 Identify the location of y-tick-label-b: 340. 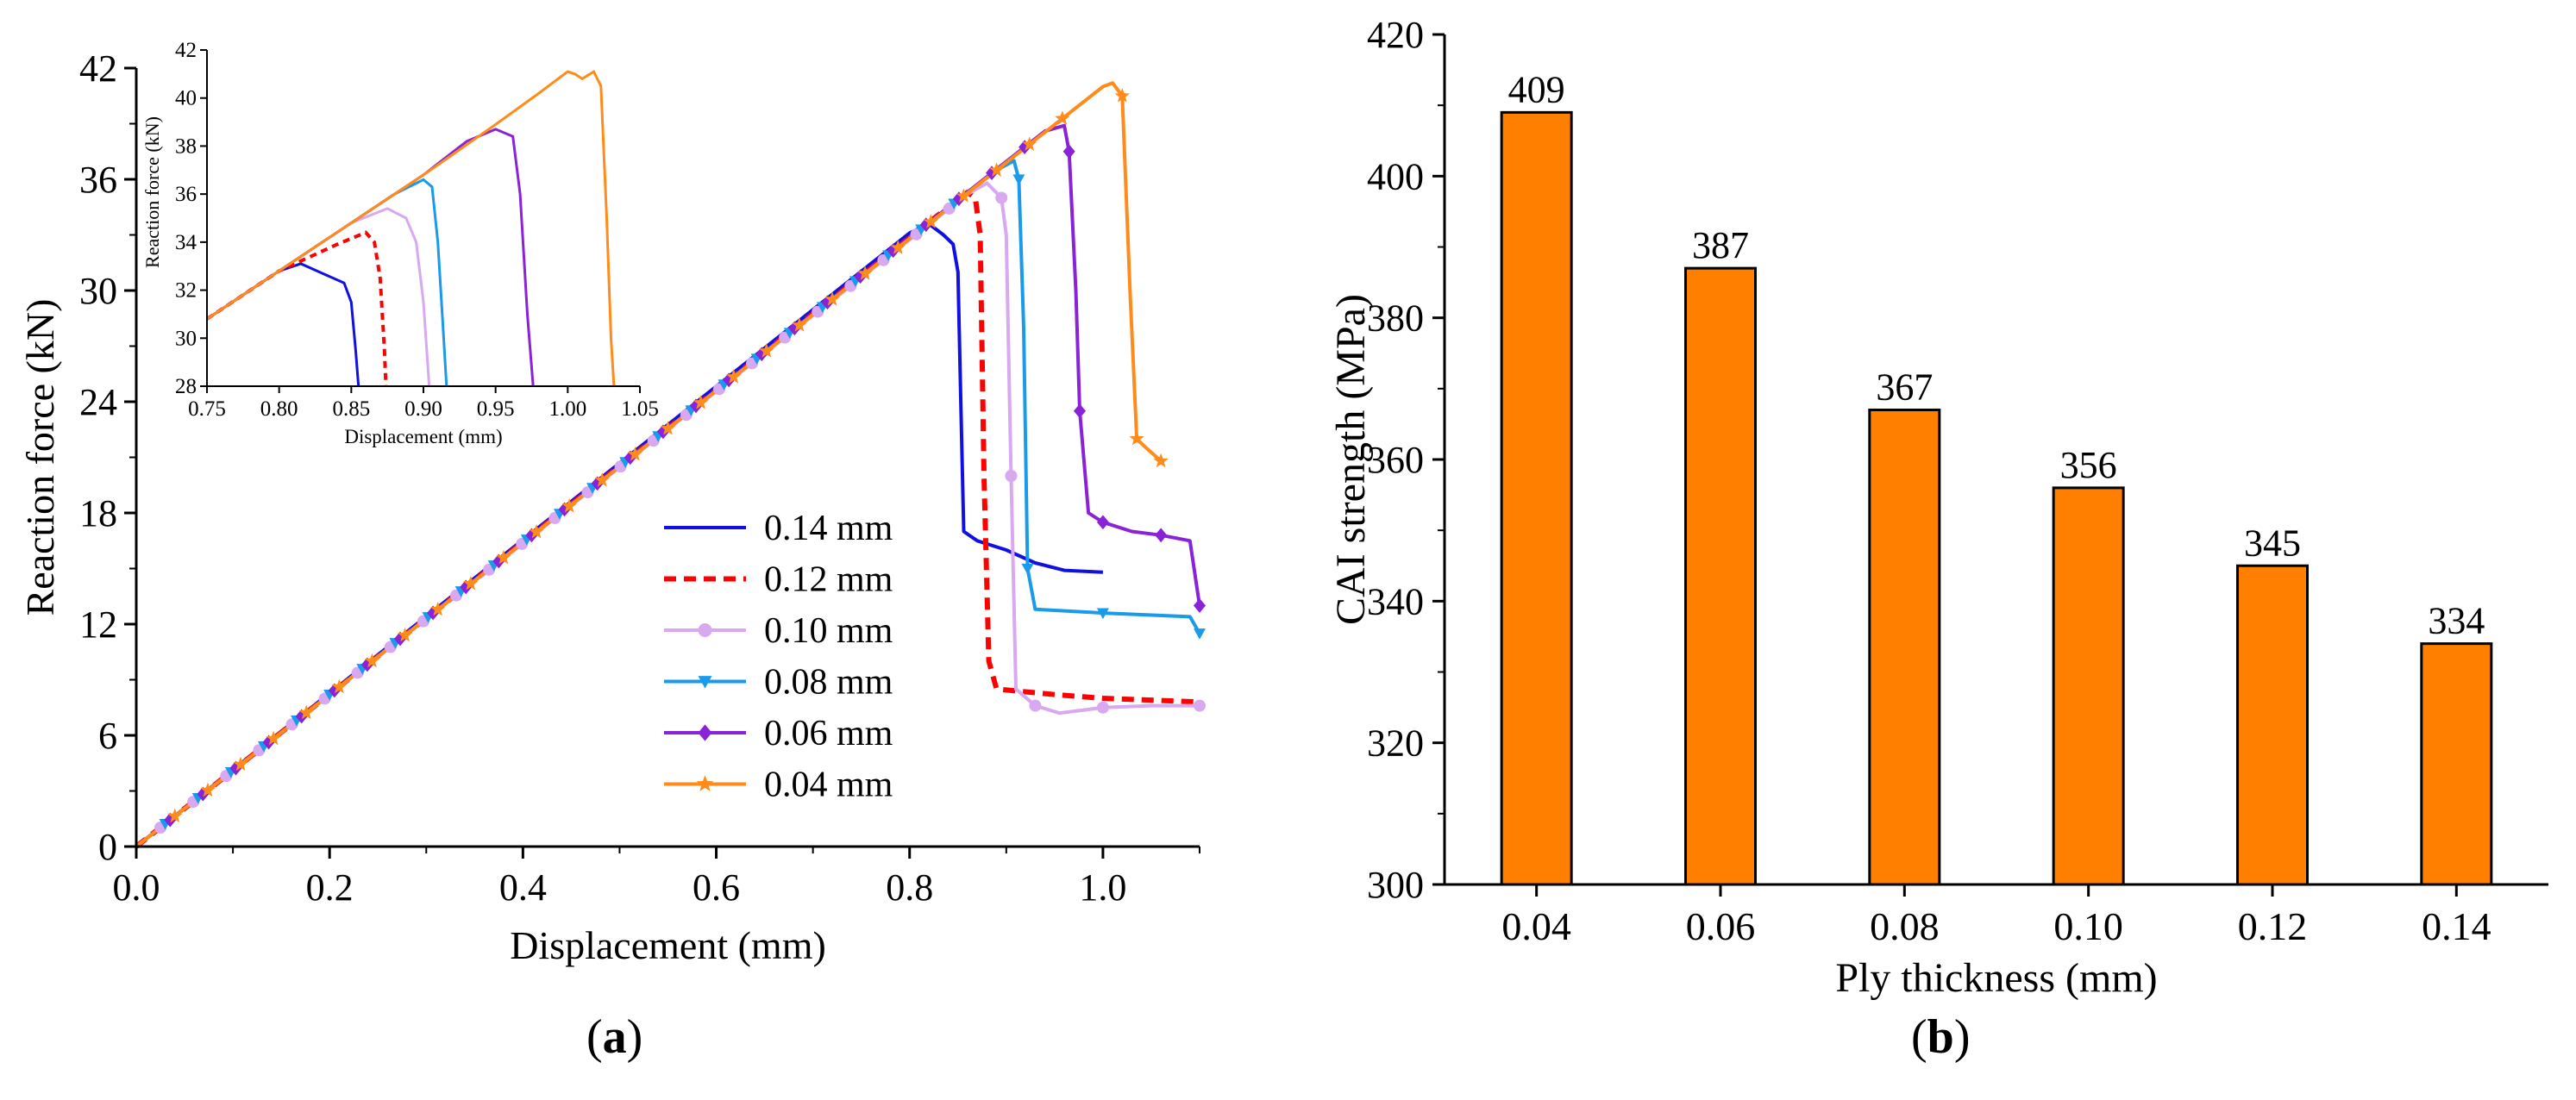
(1395, 601).